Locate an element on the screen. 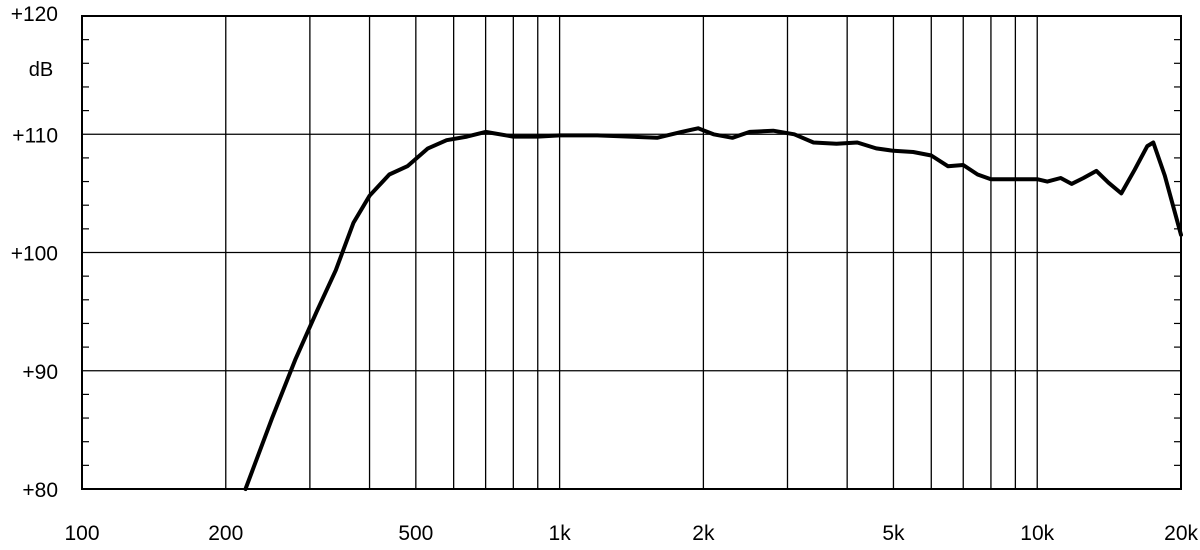  x-tick-label: 20k is located at coordinates (1181, 533).